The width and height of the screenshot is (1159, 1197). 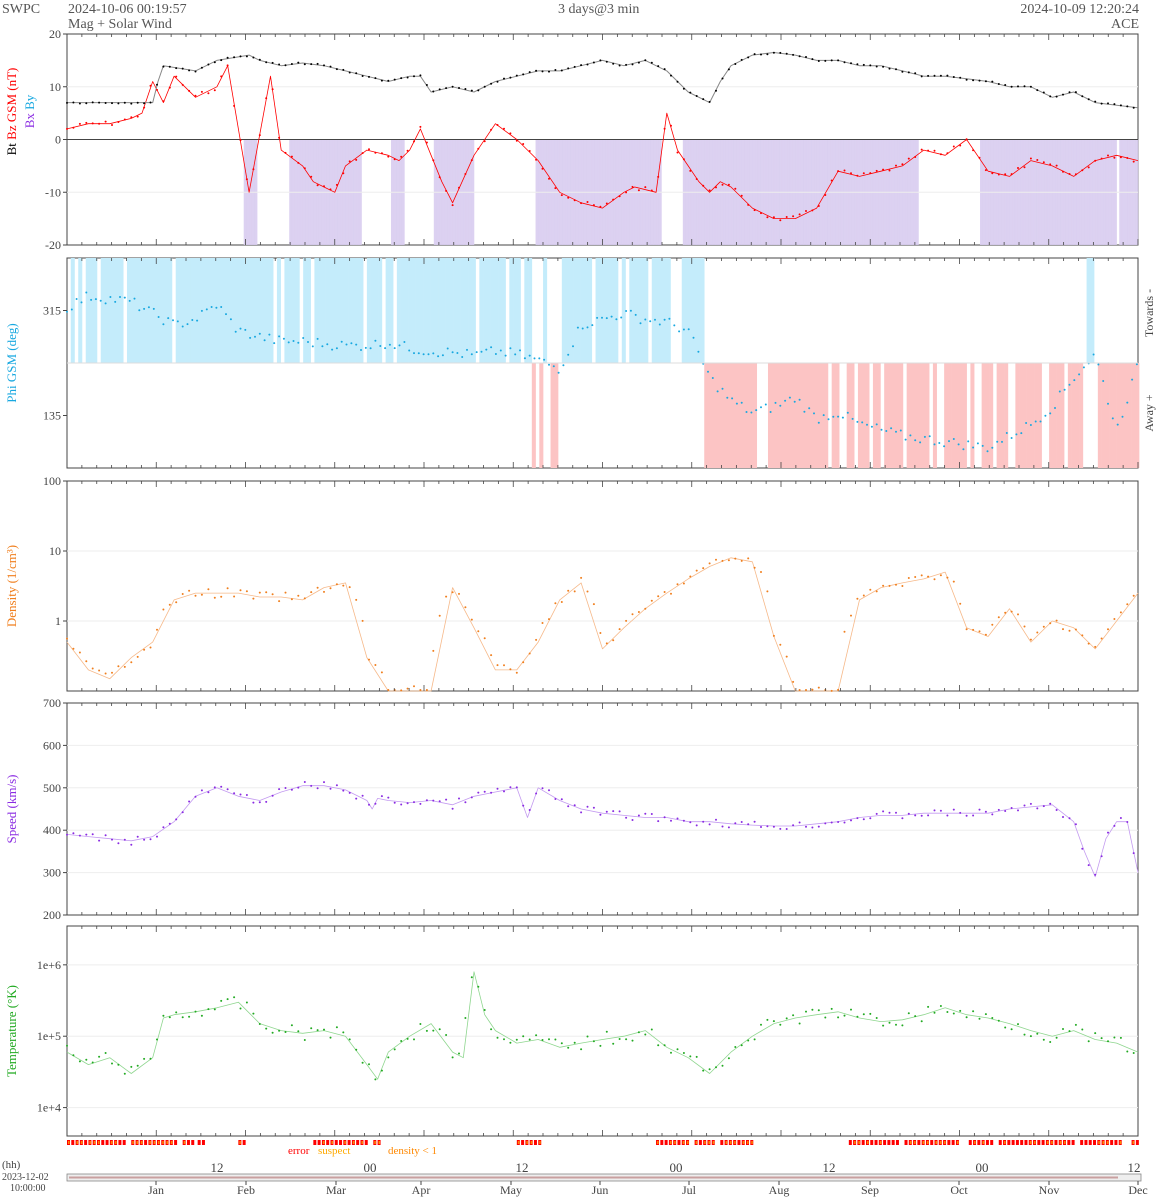 What do you see at coordinates (602, 142) in the screenshot?
I see `bz-series-line` at bounding box center [602, 142].